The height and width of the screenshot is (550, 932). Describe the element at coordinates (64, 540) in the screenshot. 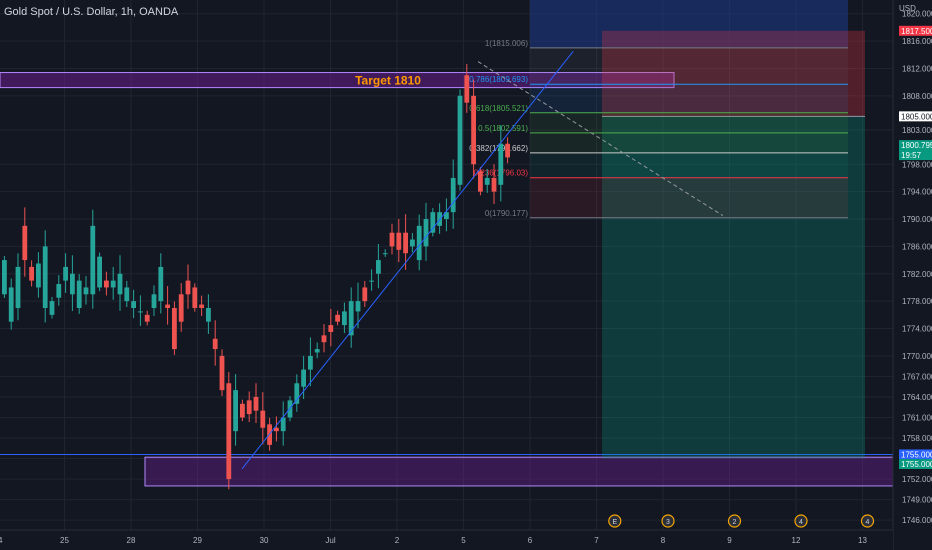

I see `time-tick-label: 25` at that location.